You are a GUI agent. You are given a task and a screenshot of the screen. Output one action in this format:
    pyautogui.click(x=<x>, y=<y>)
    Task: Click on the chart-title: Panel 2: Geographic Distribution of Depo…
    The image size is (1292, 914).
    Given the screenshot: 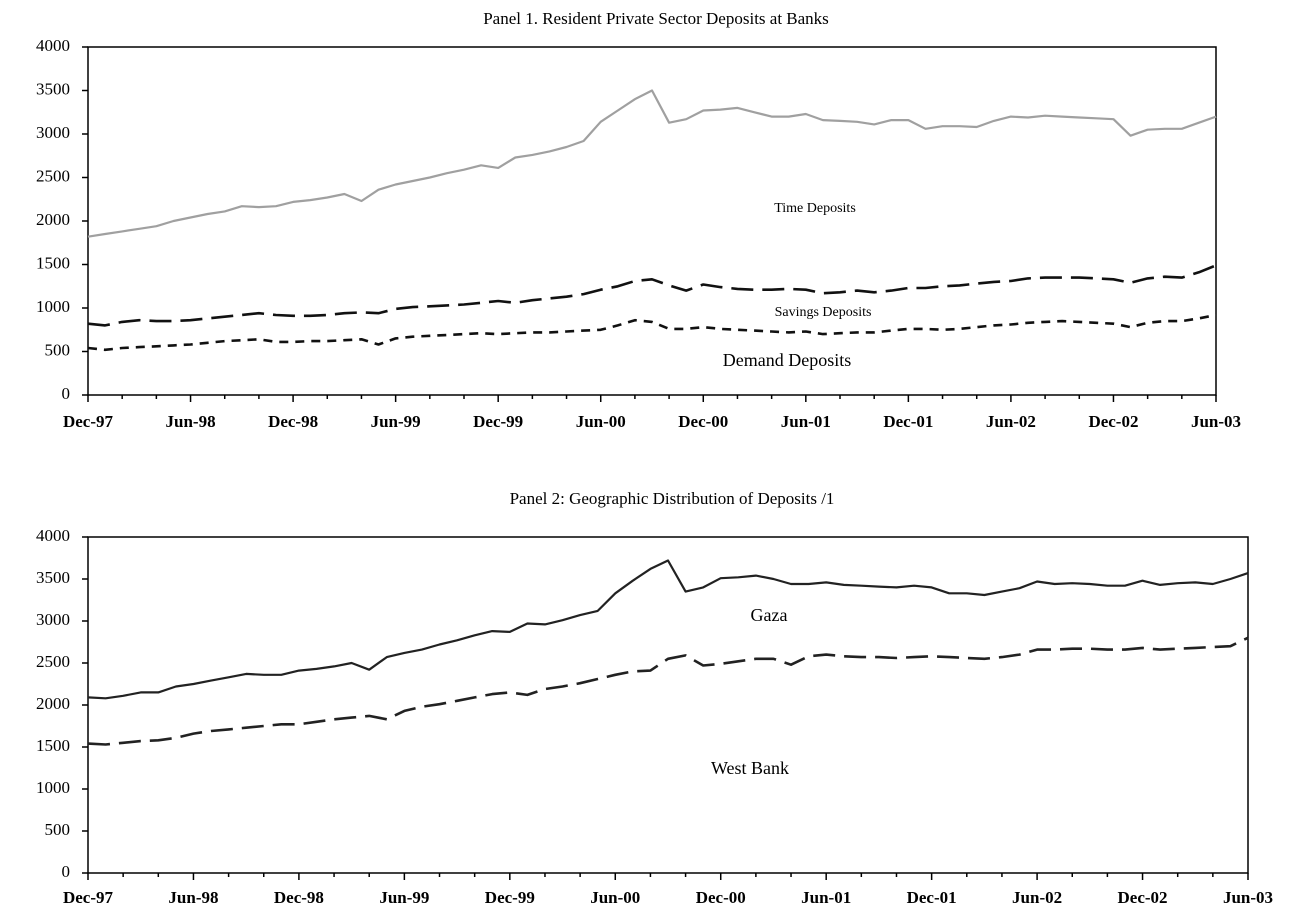 What is the action you would take?
    pyautogui.click(x=672, y=498)
    